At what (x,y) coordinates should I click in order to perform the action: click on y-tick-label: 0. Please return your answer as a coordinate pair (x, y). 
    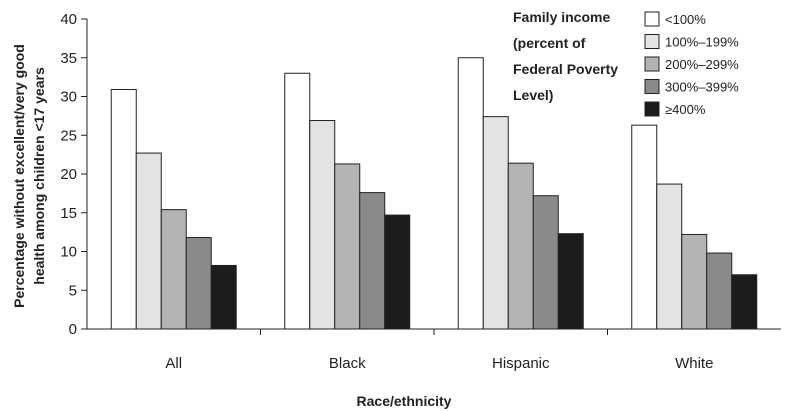
    Looking at the image, I should click on (73, 329).